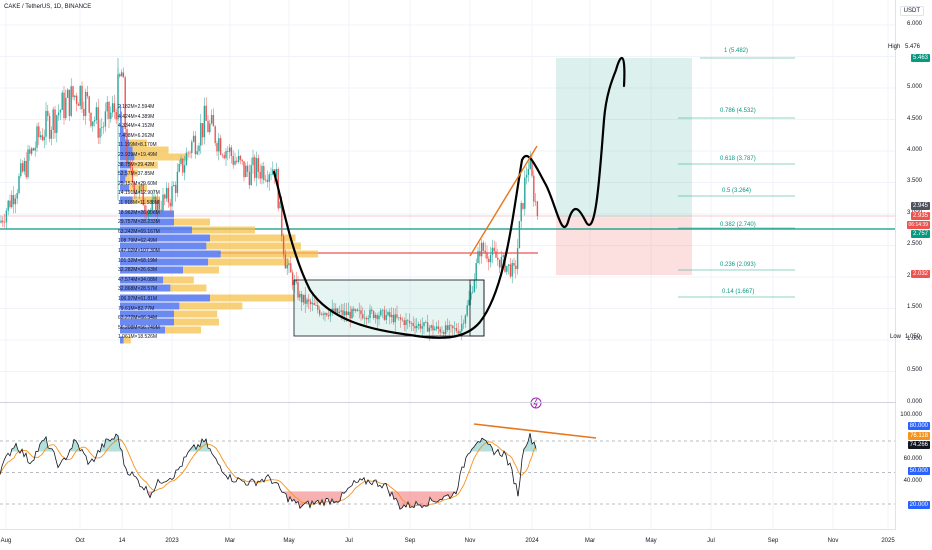  I want to click on osc-tick: 60.000, so click(912, 459).